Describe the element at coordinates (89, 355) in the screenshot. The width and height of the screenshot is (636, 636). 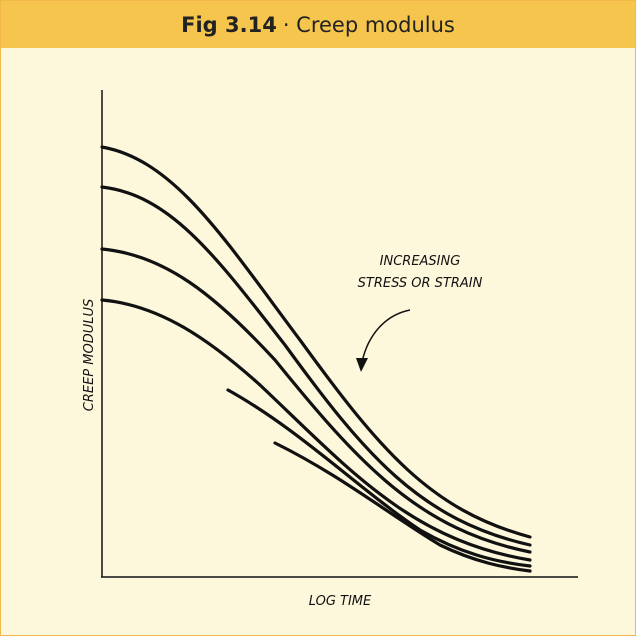
I see `y-axis-label: CREEP MODULUS` at that location.